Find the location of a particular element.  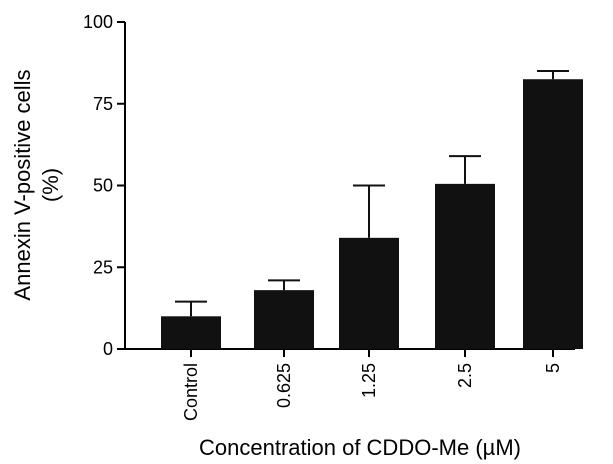

x-axis: Control 0.625 1.25 2.5 5 is located at coordinates (350, 384).